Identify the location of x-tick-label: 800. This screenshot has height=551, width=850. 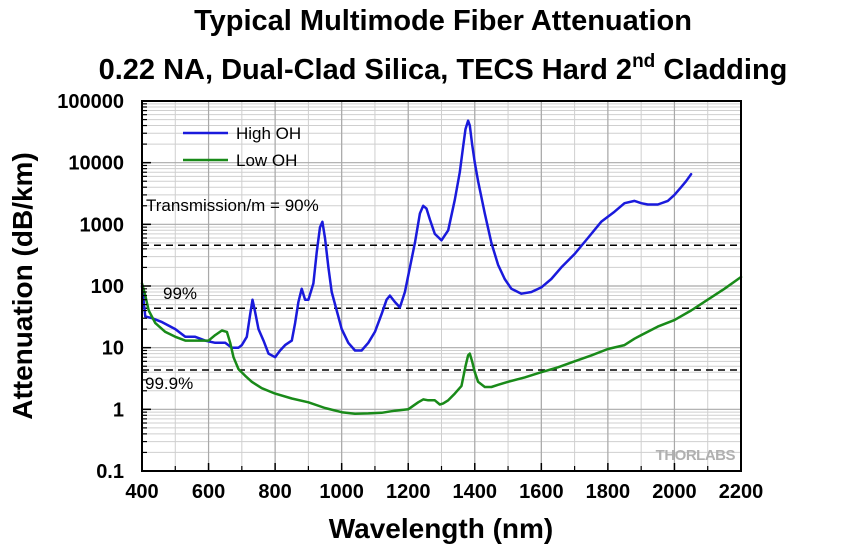
(274, 492).